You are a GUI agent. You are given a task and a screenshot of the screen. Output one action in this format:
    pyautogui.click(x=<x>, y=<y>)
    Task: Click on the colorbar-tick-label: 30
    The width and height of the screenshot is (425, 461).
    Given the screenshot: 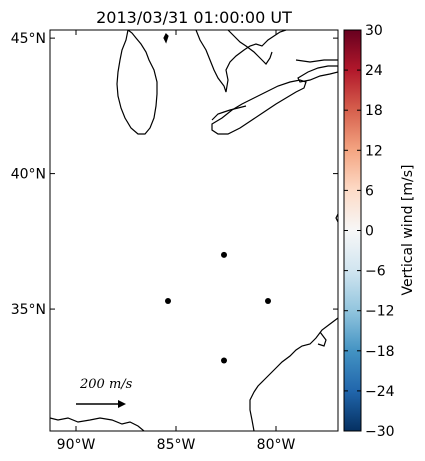 What is the action you would take?
    pyautogui.click(x=374, y=31)
    